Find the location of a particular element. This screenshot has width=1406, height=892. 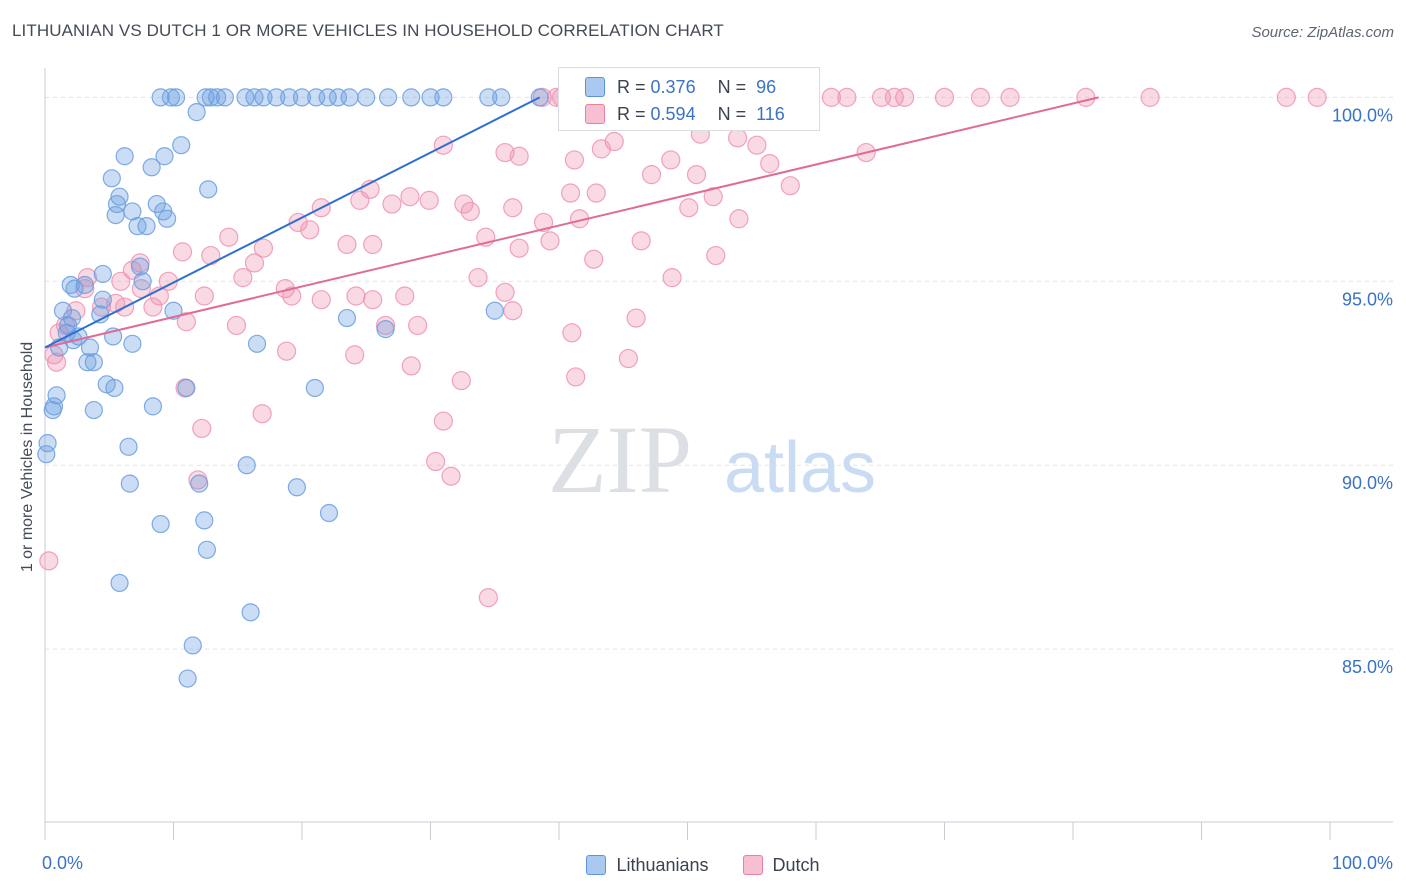

legend-swatch-lithuanians is located at coordinates (595, 87).